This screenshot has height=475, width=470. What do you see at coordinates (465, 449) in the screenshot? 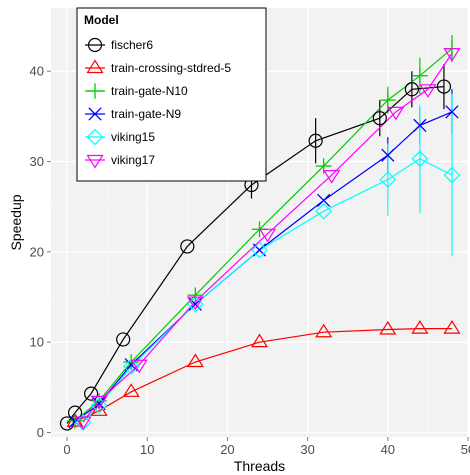
I see `x-tick-label: 50` at bounding box center [465, 449].